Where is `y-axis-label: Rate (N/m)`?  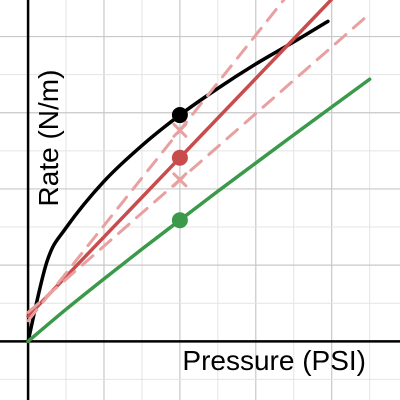 y-axis-label: Rate (N/m) is located at coordinates (48, 138).